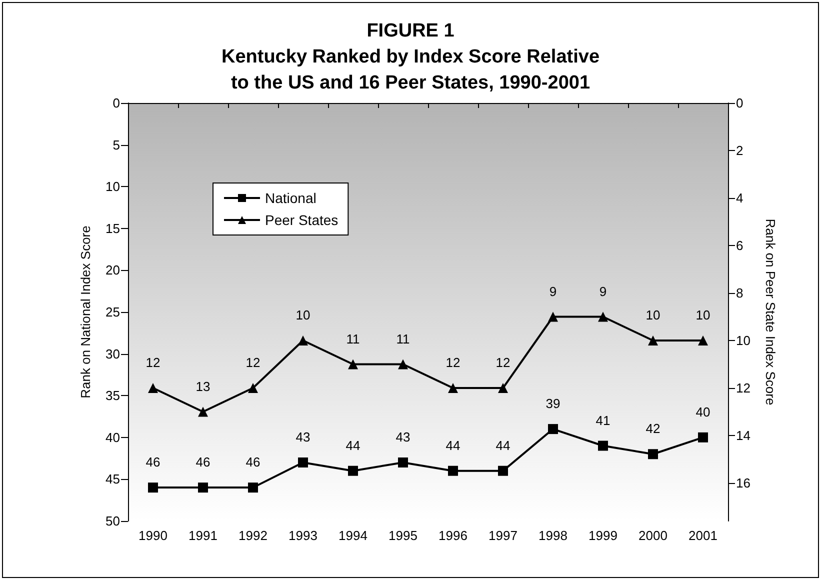 The image size is (823, 582). I want to click on y-tick-label: 10, so click(113, 186).